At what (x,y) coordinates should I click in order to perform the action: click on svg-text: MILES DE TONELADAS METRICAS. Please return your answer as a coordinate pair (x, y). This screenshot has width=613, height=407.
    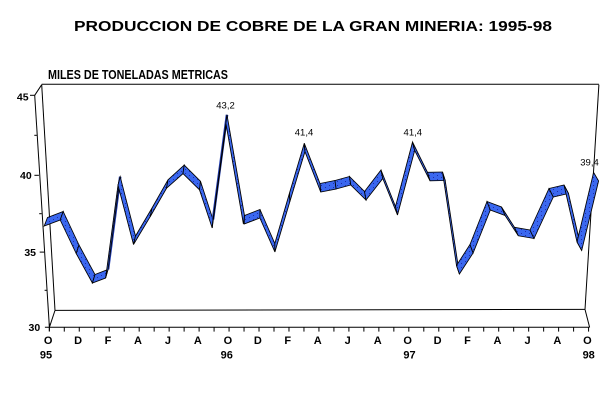
    Looking at the image, I should click on (138, 75).